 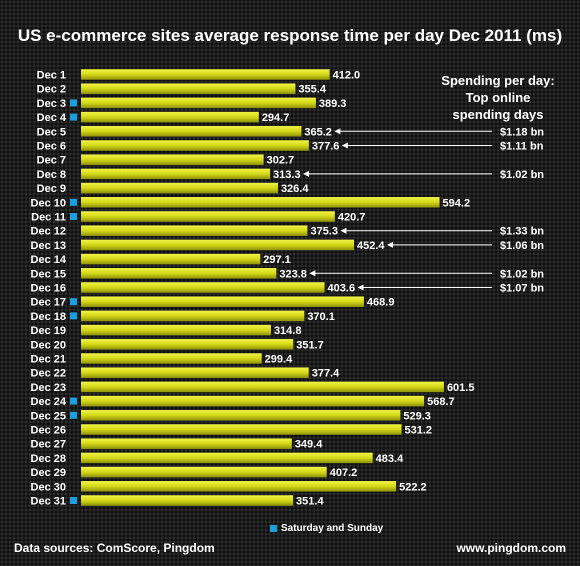 I want to click on category-label: Dec 3, so click(x=51, y=104).